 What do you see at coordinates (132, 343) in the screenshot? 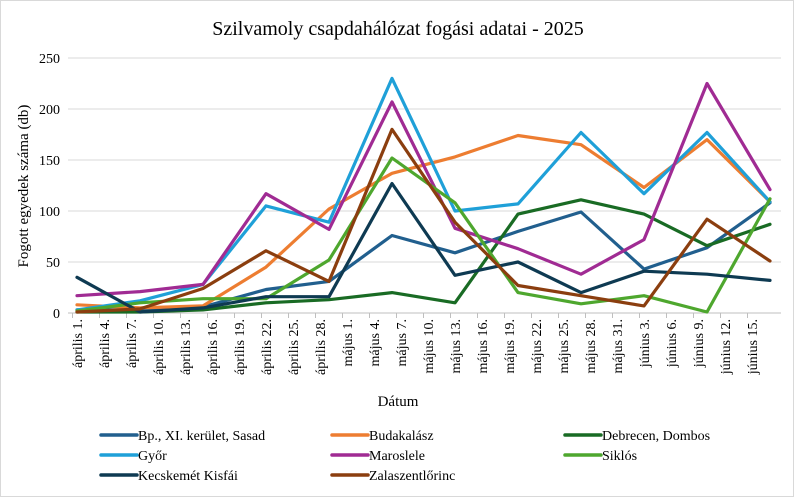
I see `x-tick-label: április 7.` at bounding box center [132, 343].